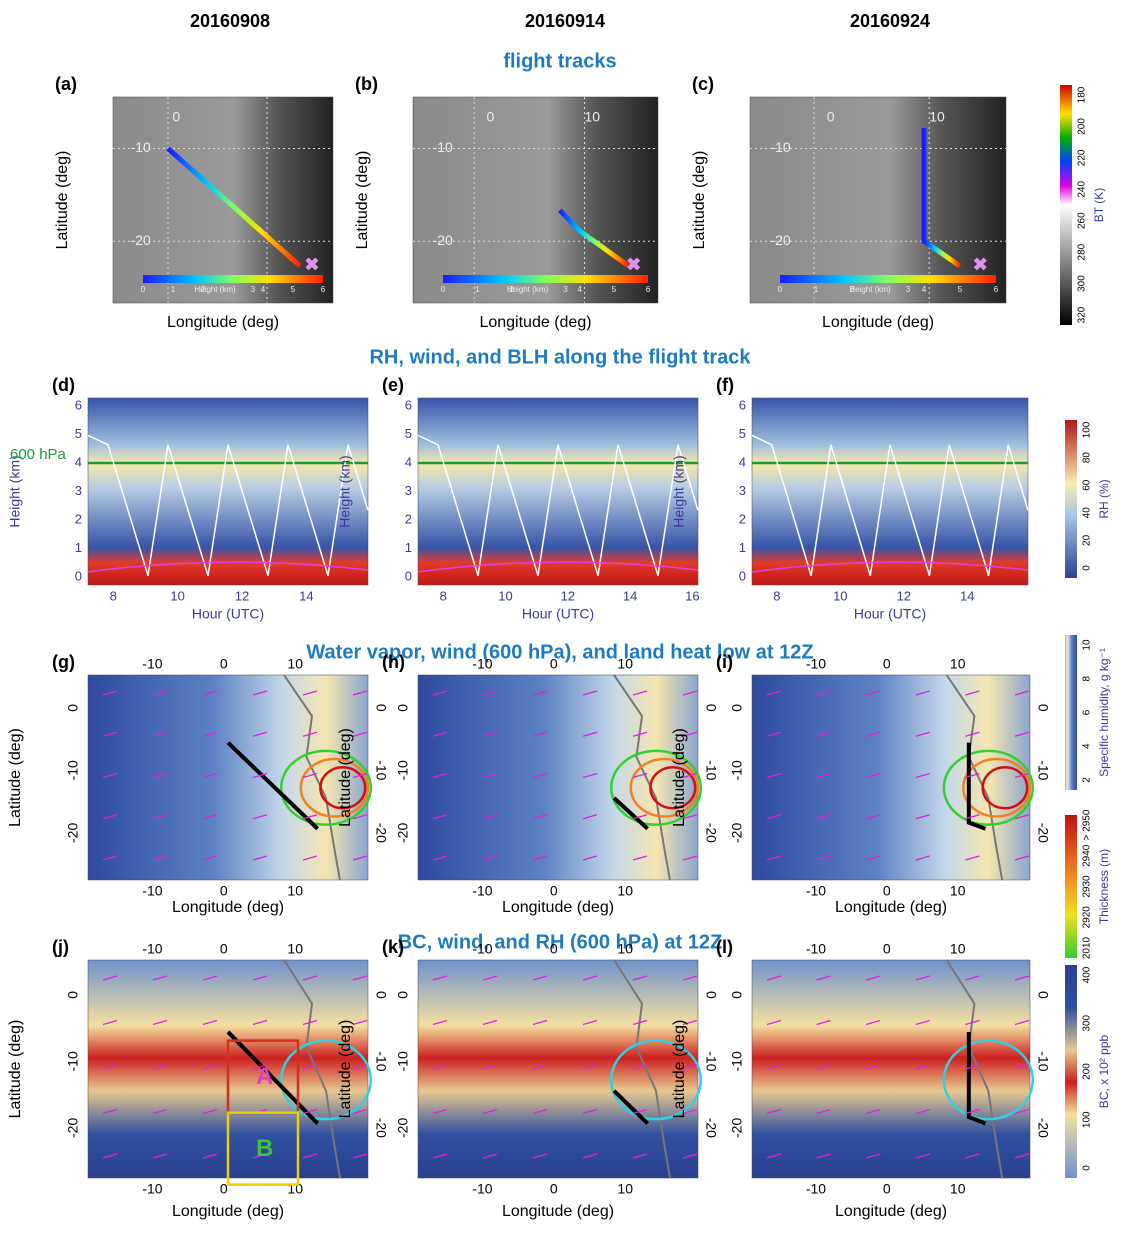 The image size is (1129, 1237). Describe the element at coordinates (482, 891) in the screenshot. I see `bottom-tick-label: -10` at that location.